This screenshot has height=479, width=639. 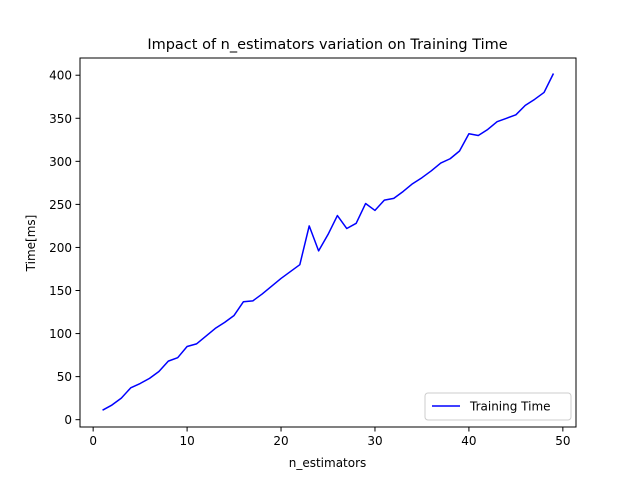 I want to click on y-tick-label: 400, so click(x=60, y=76).